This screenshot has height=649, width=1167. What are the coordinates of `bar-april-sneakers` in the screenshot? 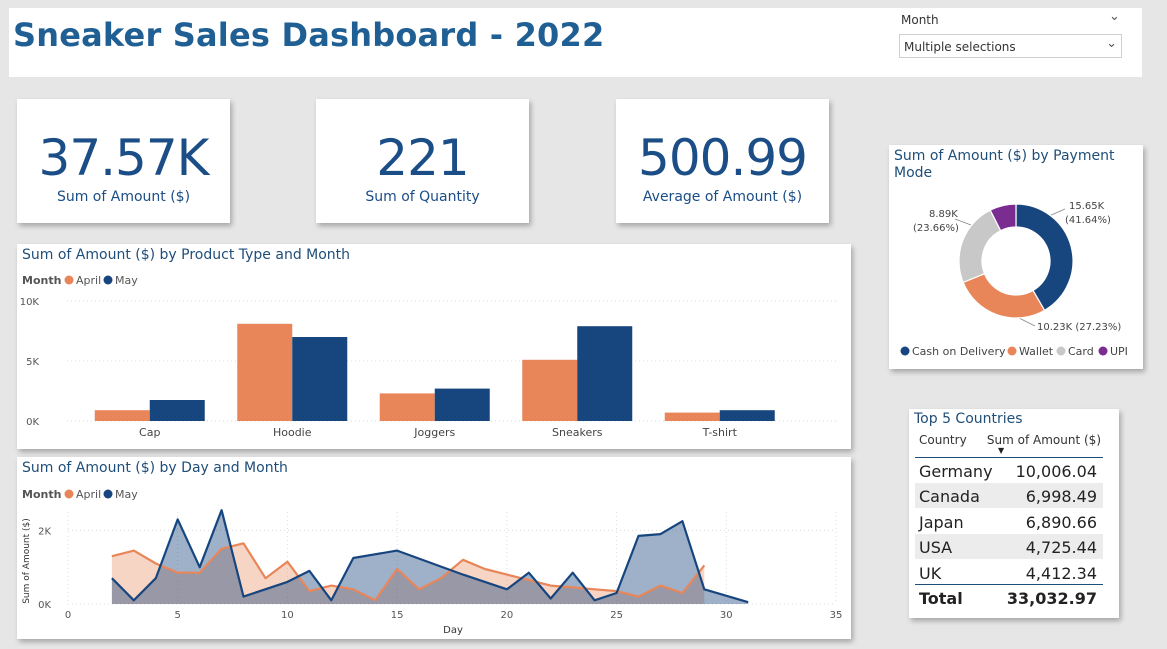 It's located at (550, 390).